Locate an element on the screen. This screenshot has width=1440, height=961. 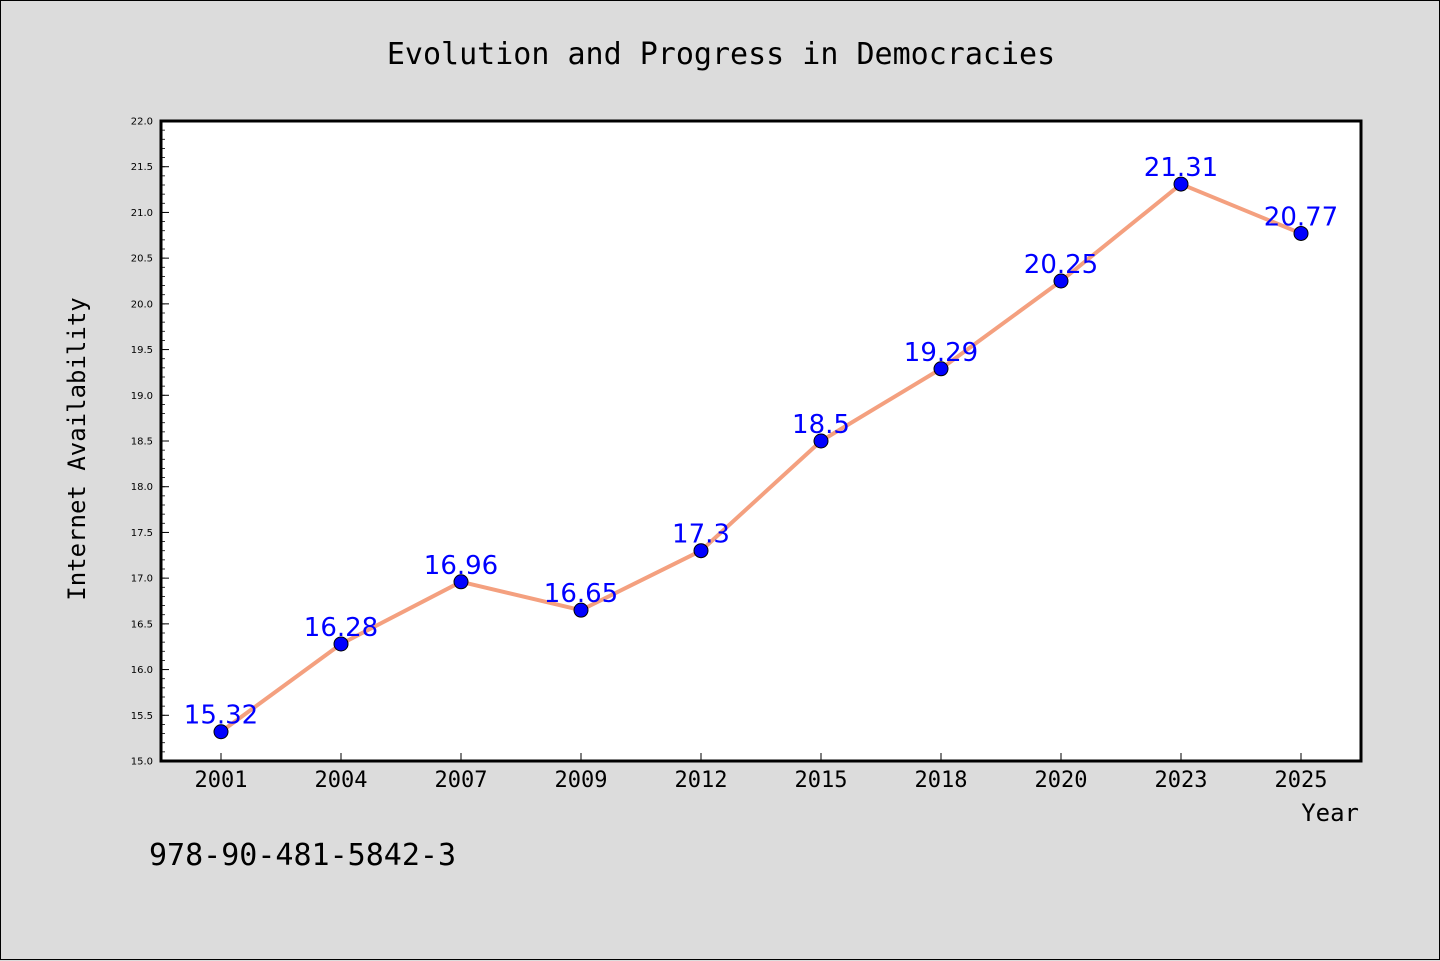
x-tick-label: 2020 is located at coordinates (1061, 780).